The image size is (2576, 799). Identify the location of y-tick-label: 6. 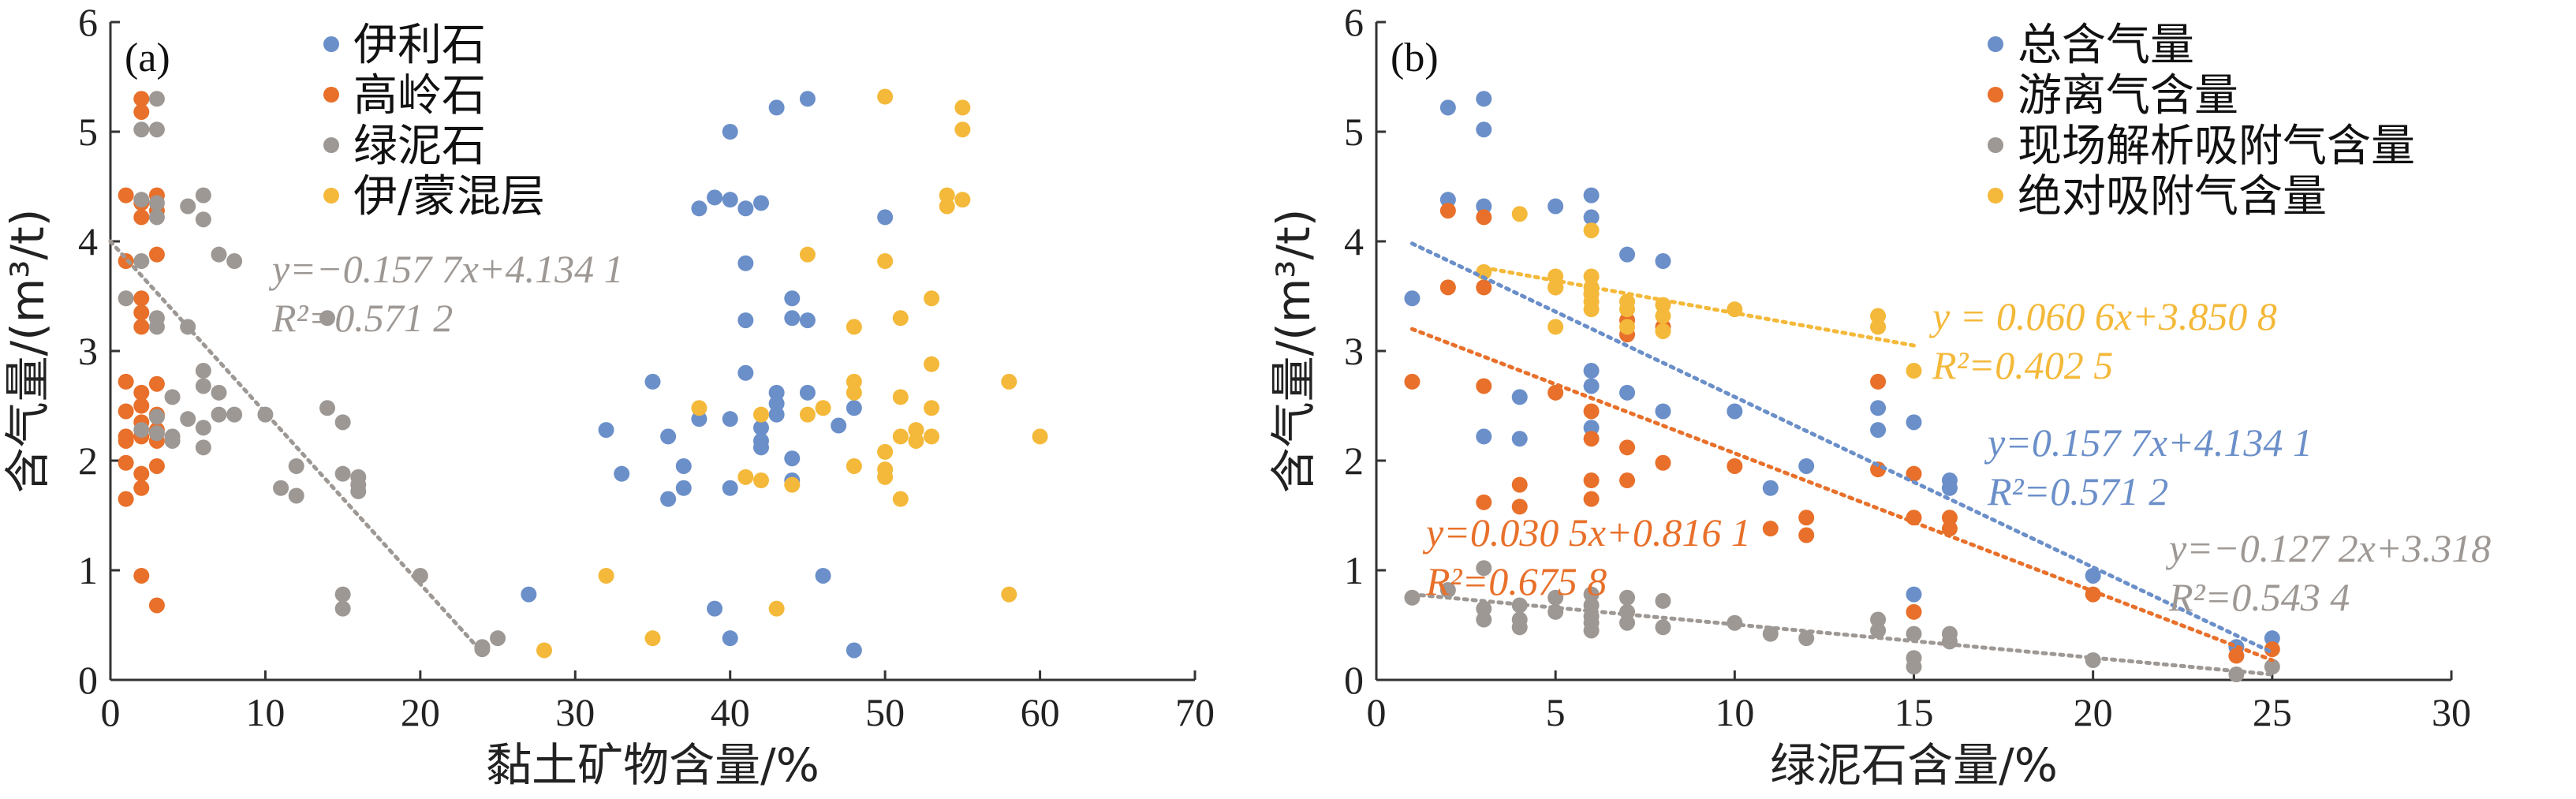
(88, 22).